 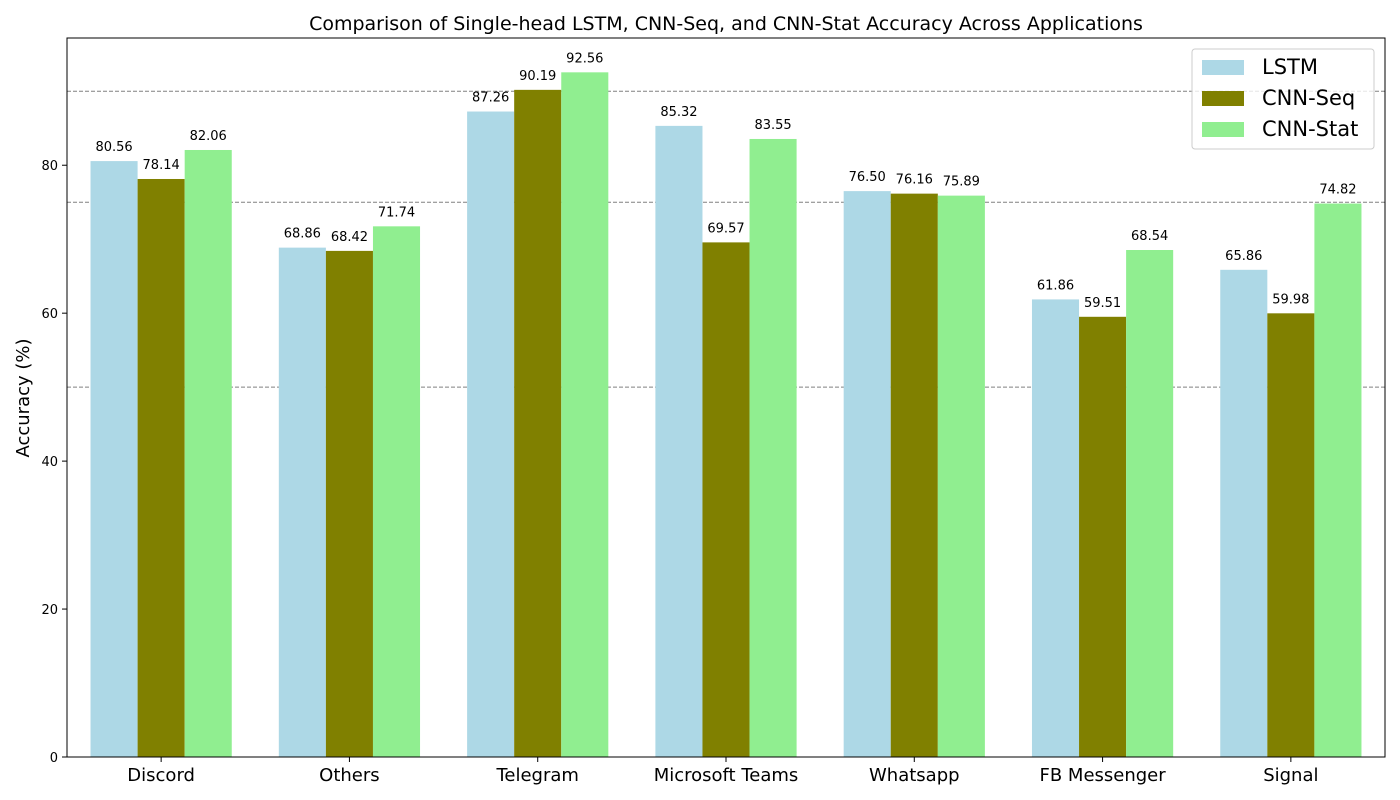 I want to click on bar-value-label: 78.14, so click(x=161, y=165).